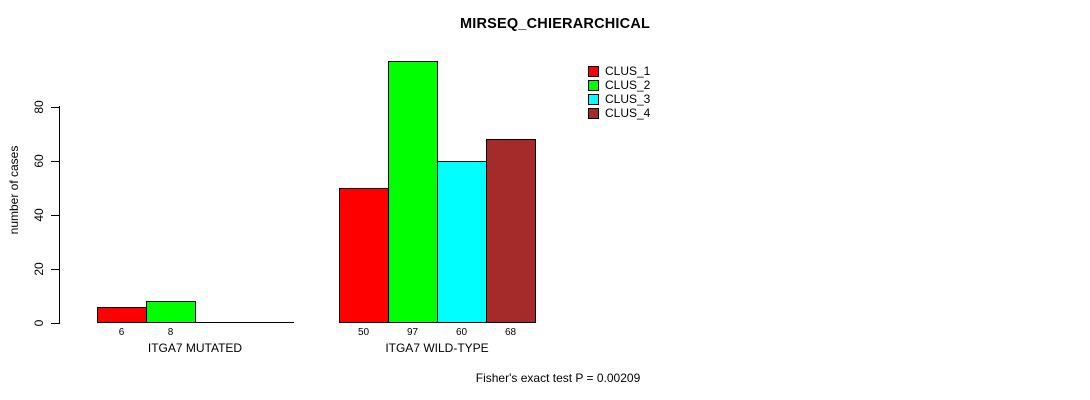 This screenshot has height=400, width=1090. I want to click on y-tick-label: 40, so click(39, 215).